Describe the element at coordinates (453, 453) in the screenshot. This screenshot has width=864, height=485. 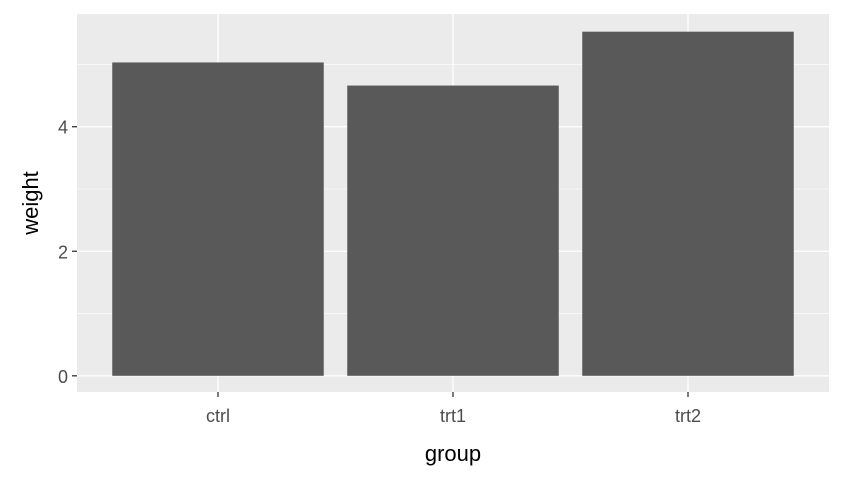
I see `x-axis-label: group` at that location.